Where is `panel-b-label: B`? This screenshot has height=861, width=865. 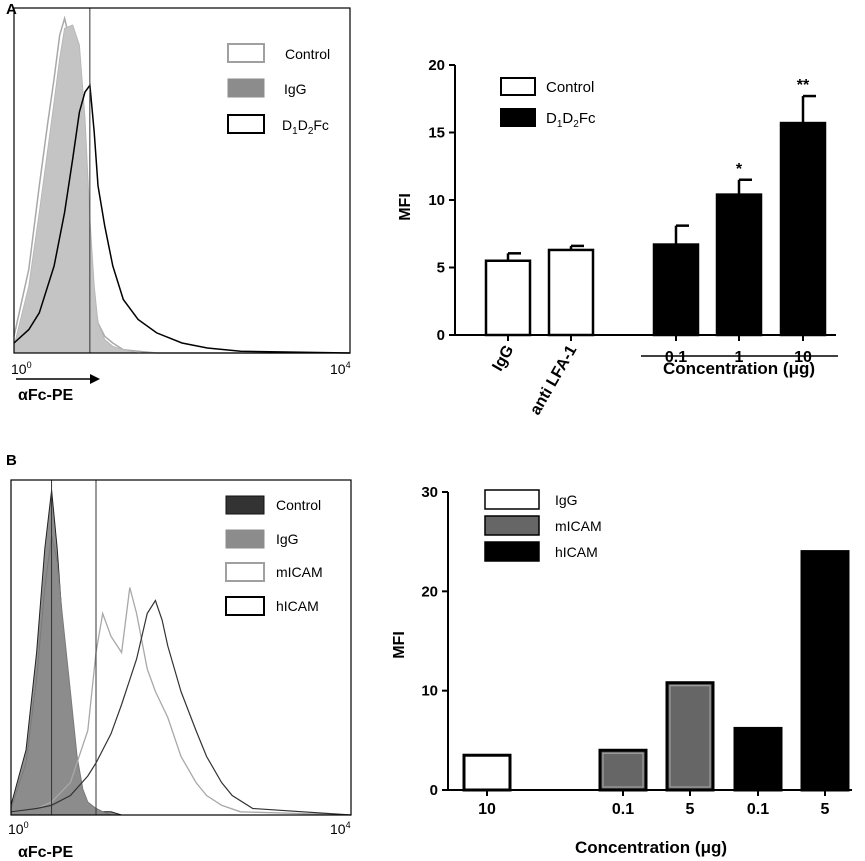 panel-b-label: B is located at coordinates (11, 460).